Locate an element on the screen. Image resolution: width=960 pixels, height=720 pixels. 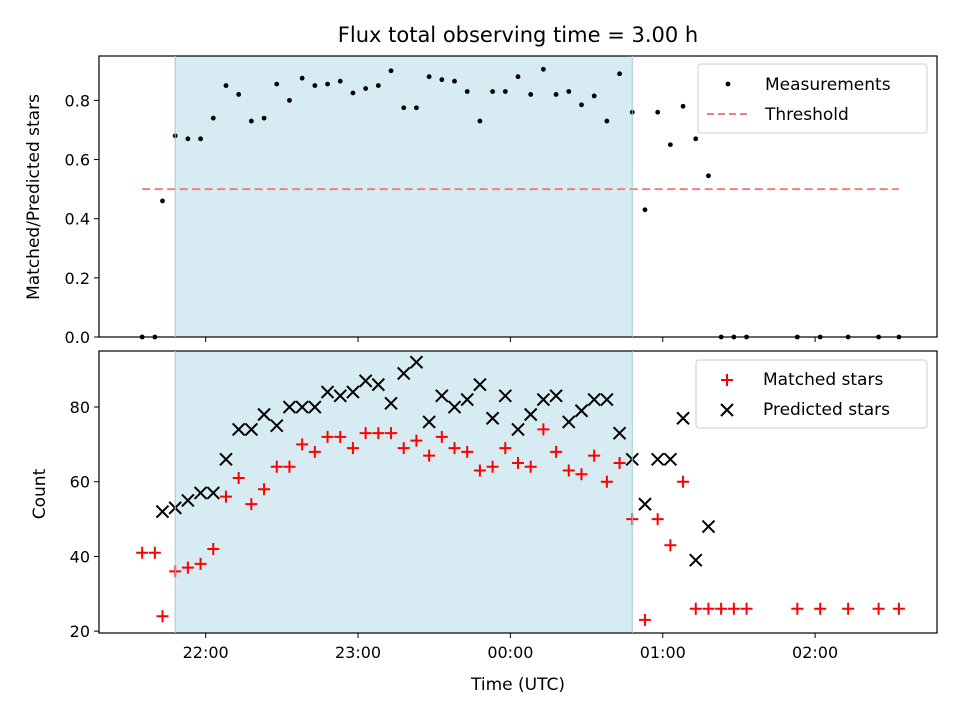
y-tick-label: 0.8 is located at coordinates (77, 100).